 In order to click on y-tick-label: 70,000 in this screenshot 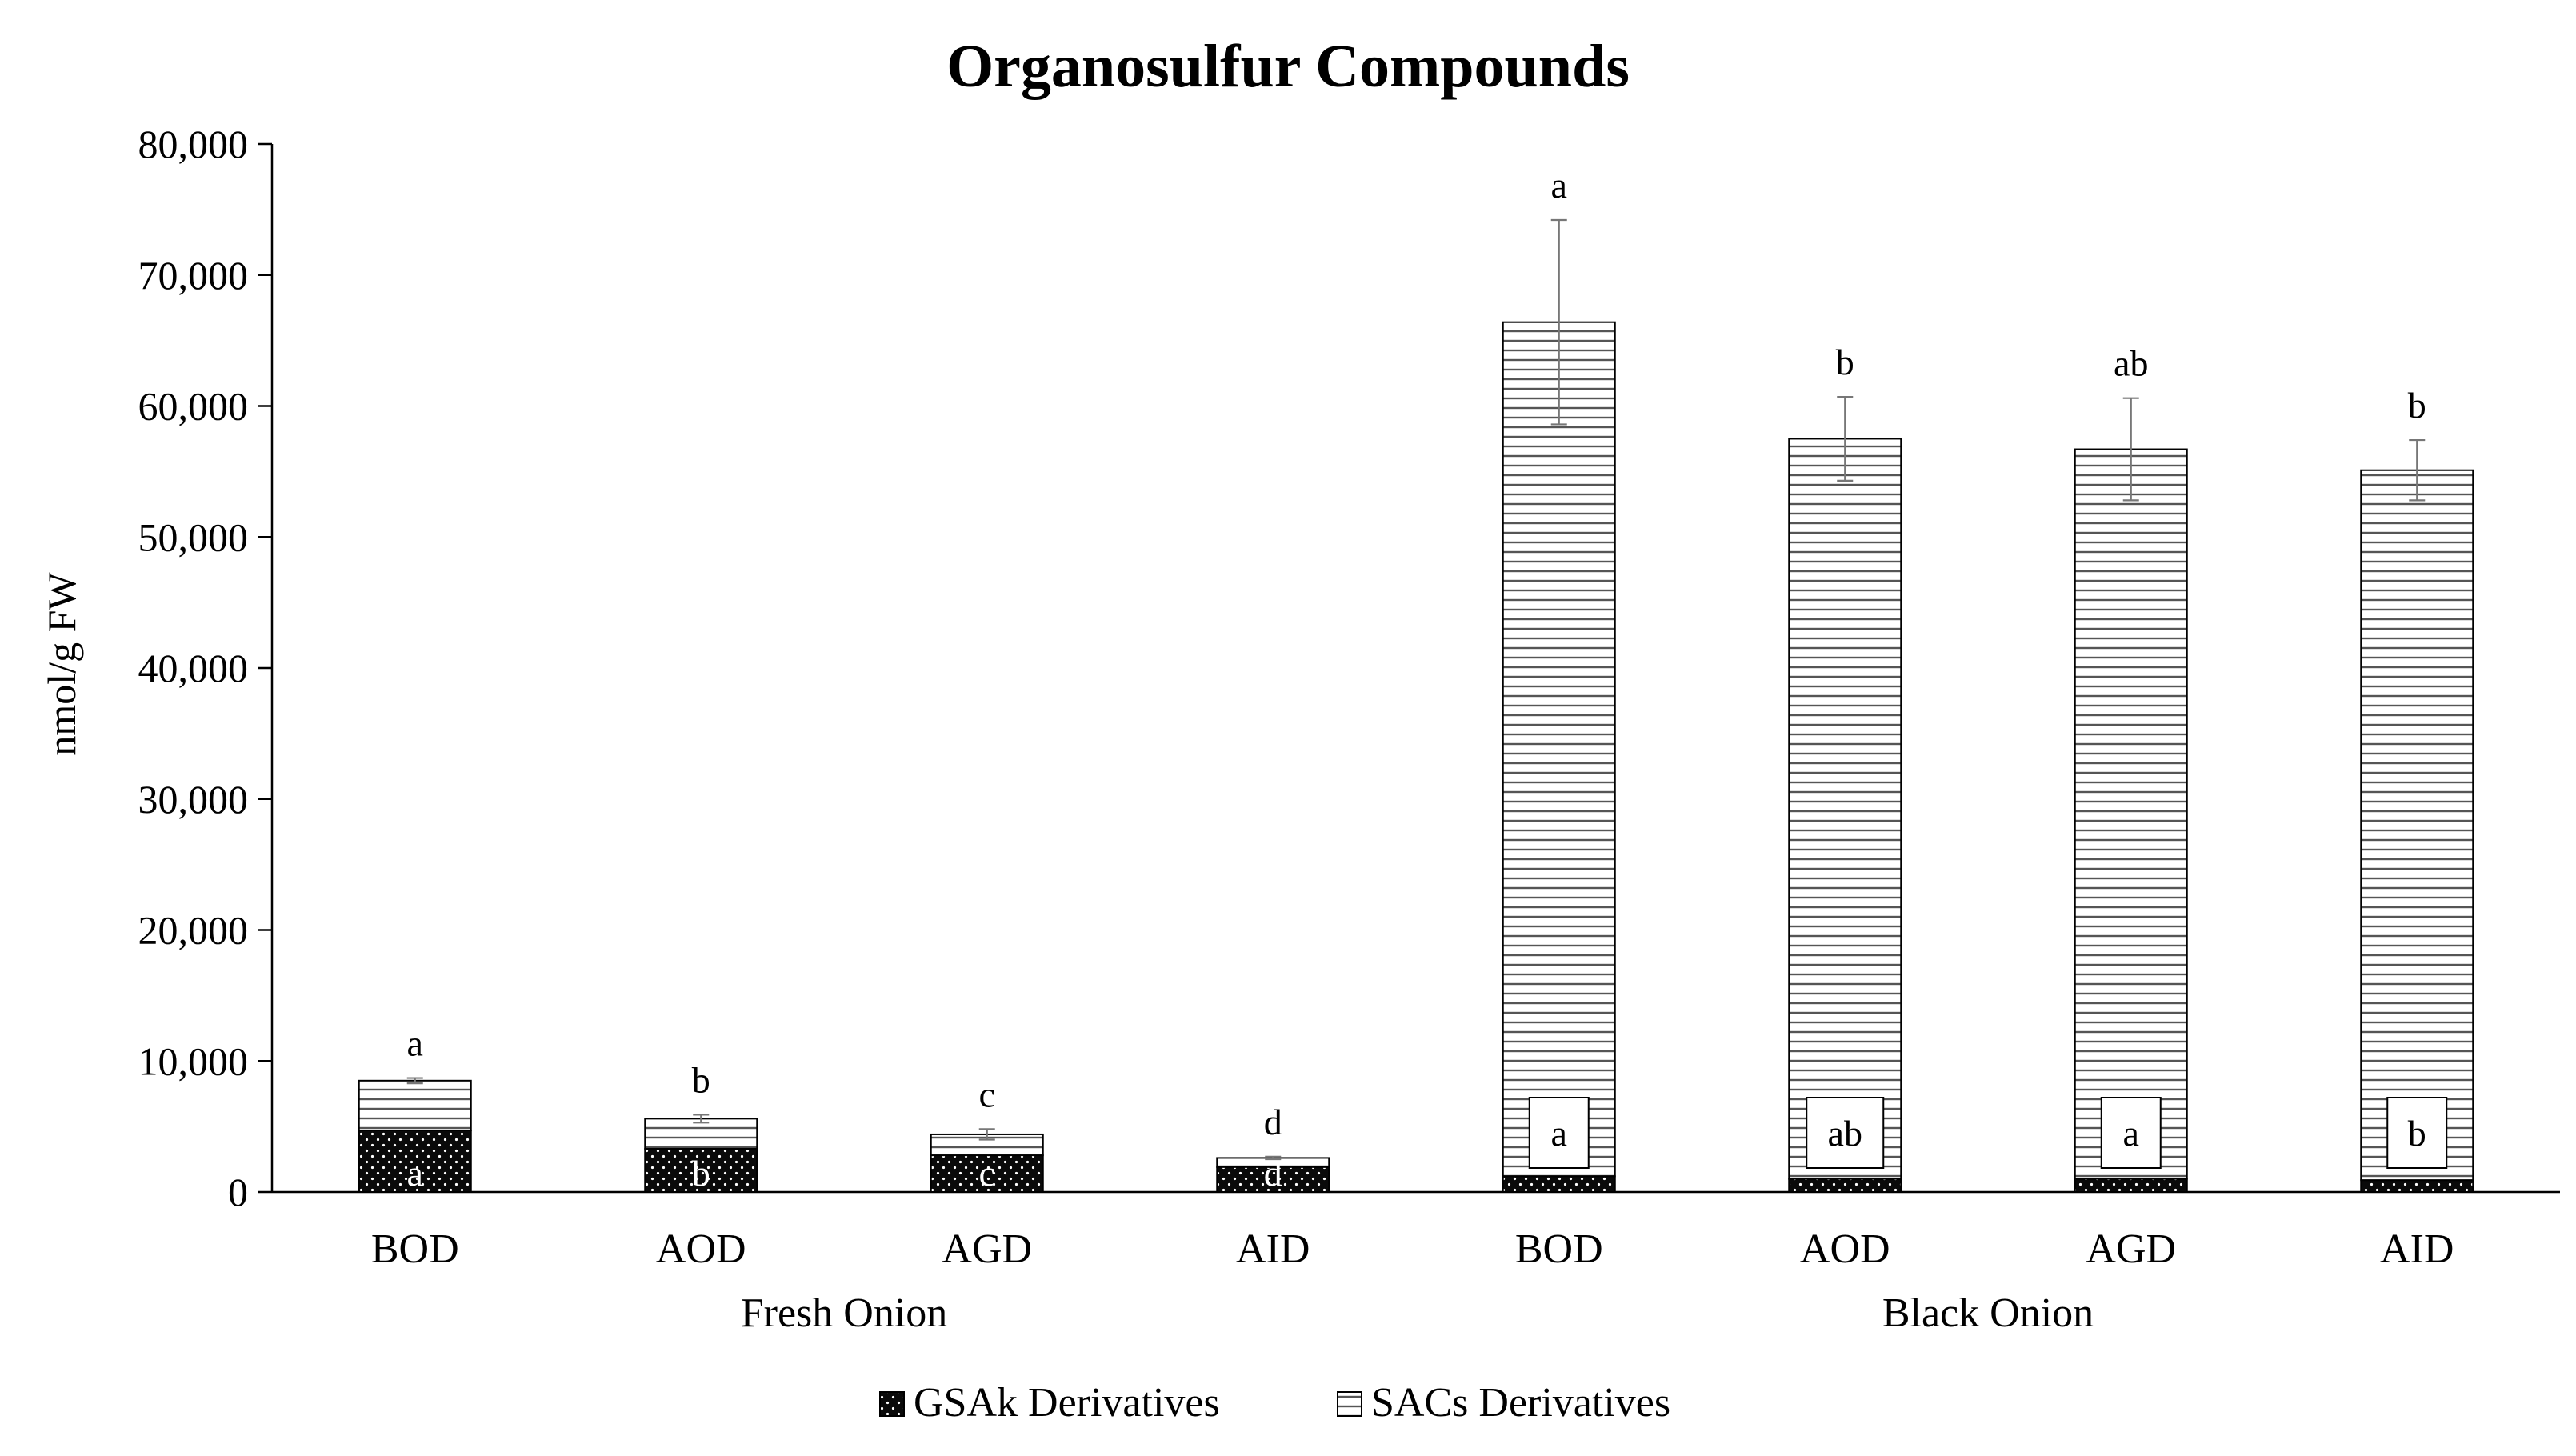, I will do `click(193, 275)`.